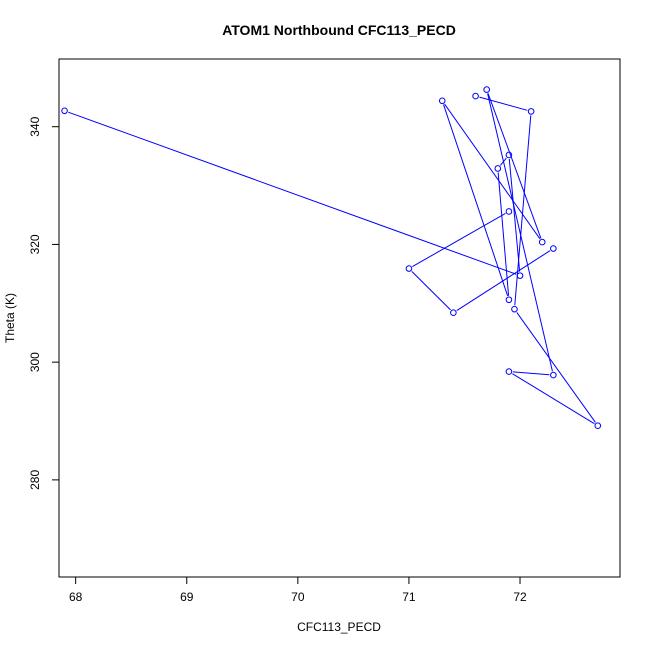 The image size is (650, 650). Describe the element at coordinates (339, 30) in the screenshot. I see `chart-title: ATOM1 Northbound CFC113_PECD` at that location.